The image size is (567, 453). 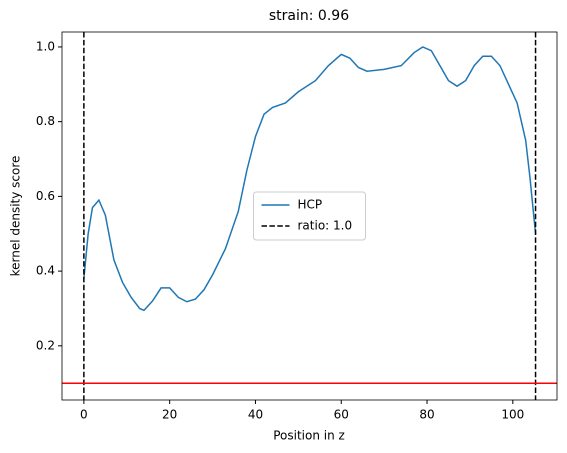 I want to click on legend-label: HCP, so click(x=310, y=205).